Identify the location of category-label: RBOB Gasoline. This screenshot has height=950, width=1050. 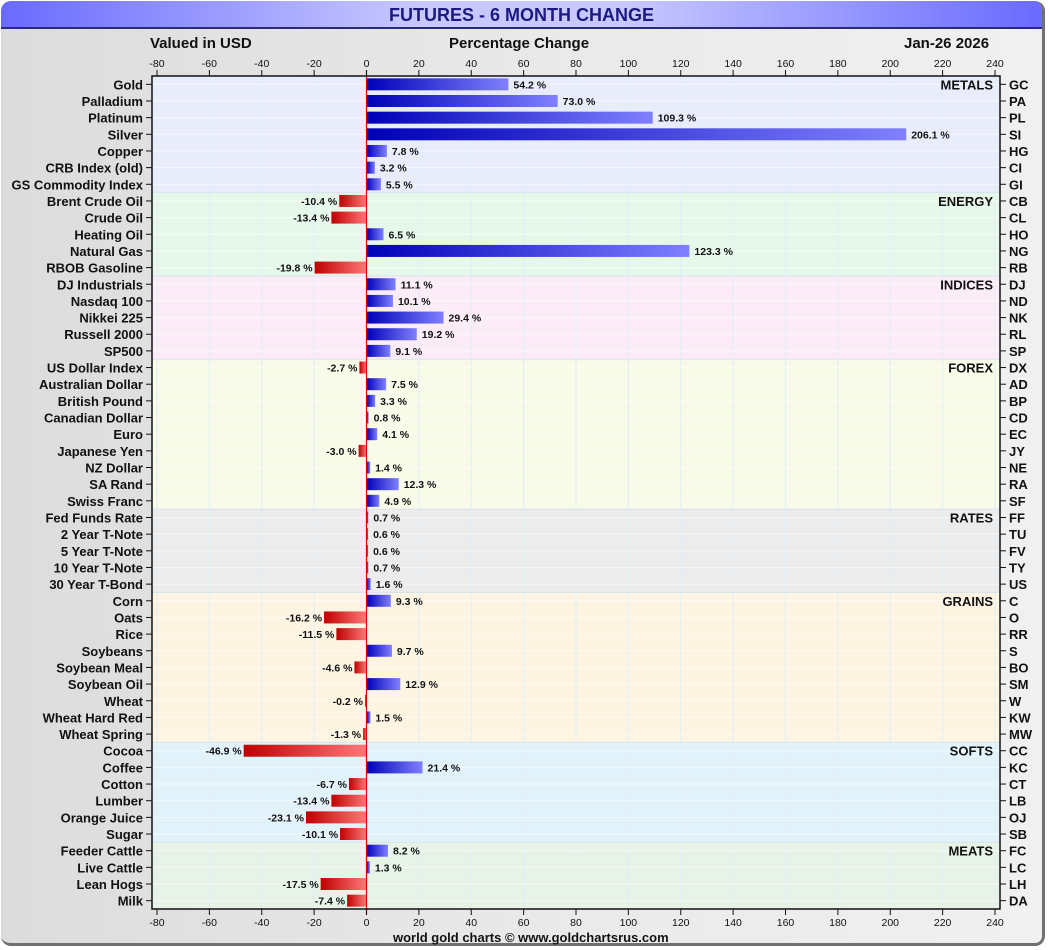
(94, 268).